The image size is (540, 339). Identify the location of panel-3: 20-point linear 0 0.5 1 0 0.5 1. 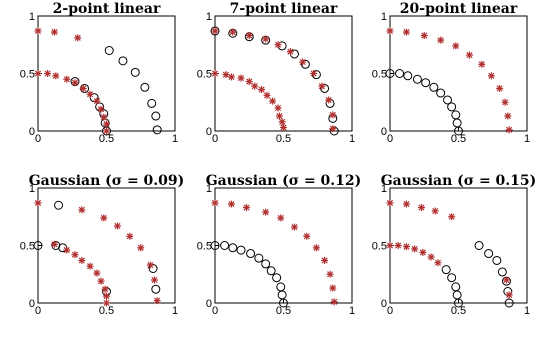
(451, 73).